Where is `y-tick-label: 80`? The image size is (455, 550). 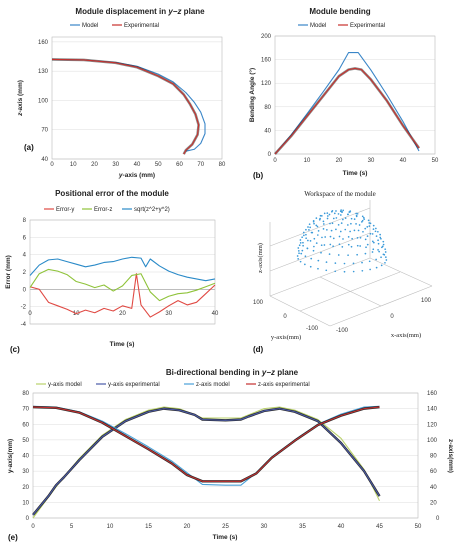
y-tick-label: 80 is located at coordinates (267, 108).